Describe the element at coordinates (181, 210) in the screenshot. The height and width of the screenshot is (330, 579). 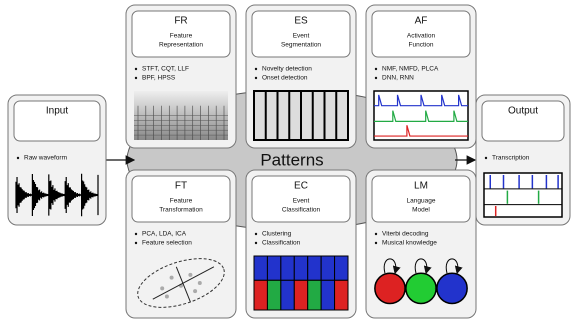
I see `module-title: Transformation` at that location.